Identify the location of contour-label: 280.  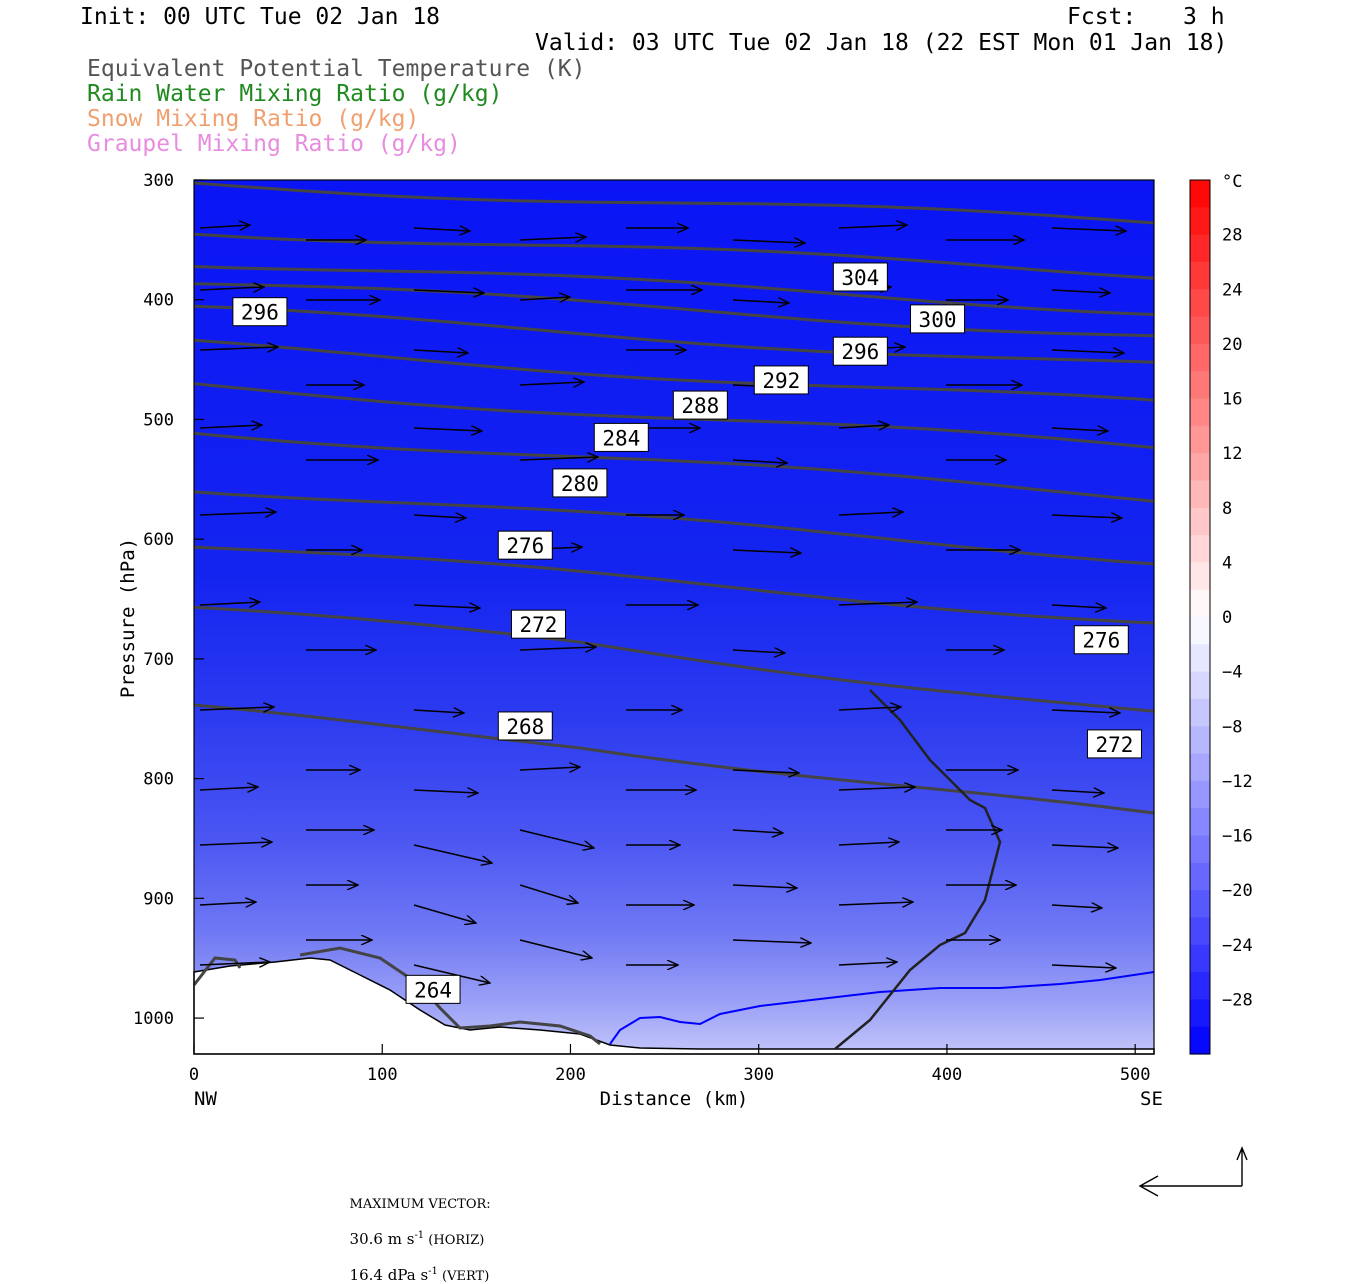
(580, 484).